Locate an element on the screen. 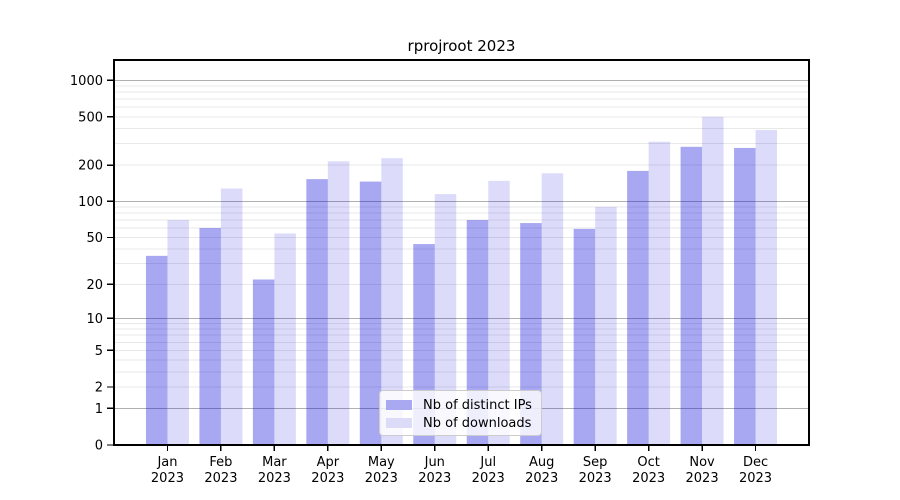 The image size is (900, 500). y-tick-label: 0 is located at coordinates (99, 446).